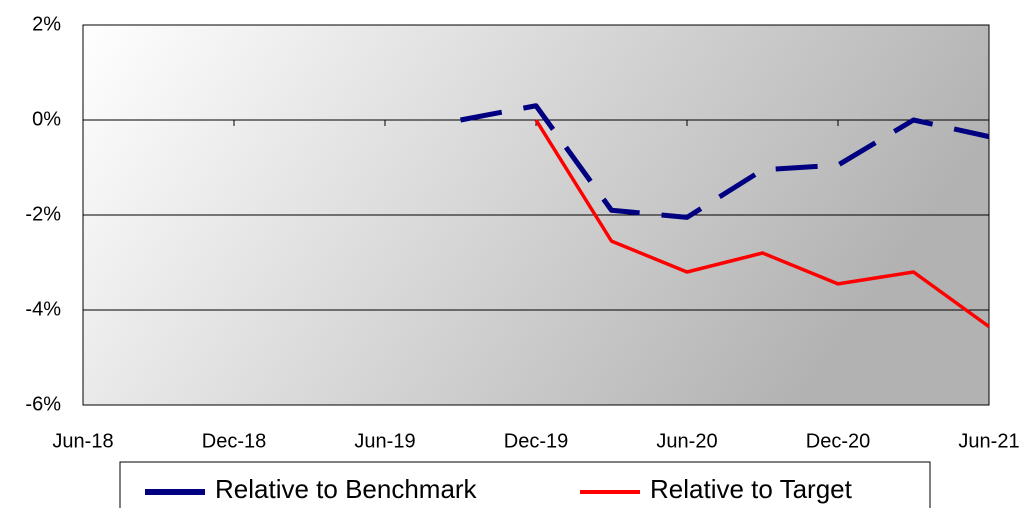  Describe the element at coordinates (82, 441) in the screenshot. I see `x-tick-label: Jun-18` at that location.